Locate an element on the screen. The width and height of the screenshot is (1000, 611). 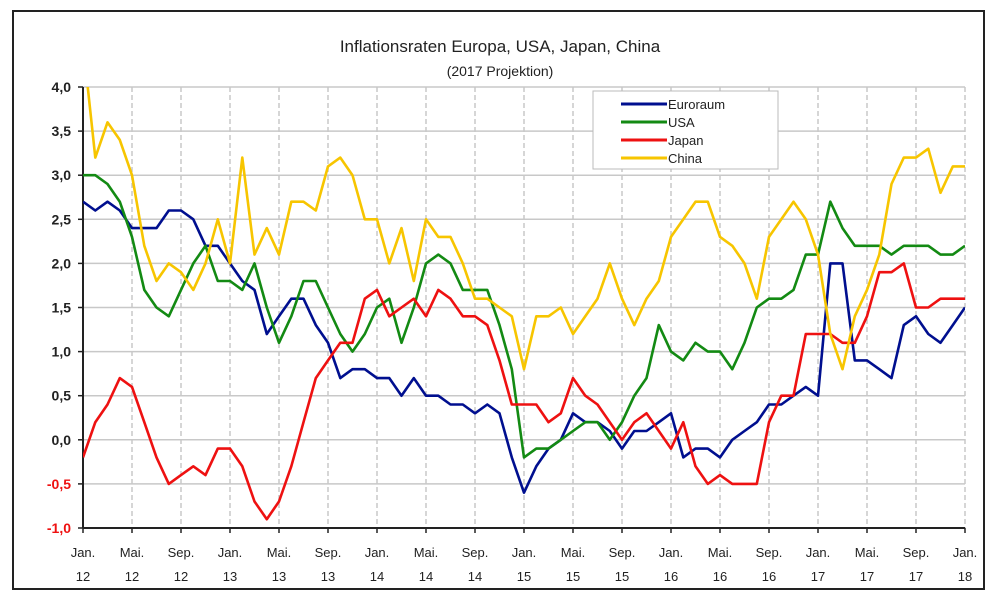
y-tick-label: -1,0 is located at coordinates (59, 528).